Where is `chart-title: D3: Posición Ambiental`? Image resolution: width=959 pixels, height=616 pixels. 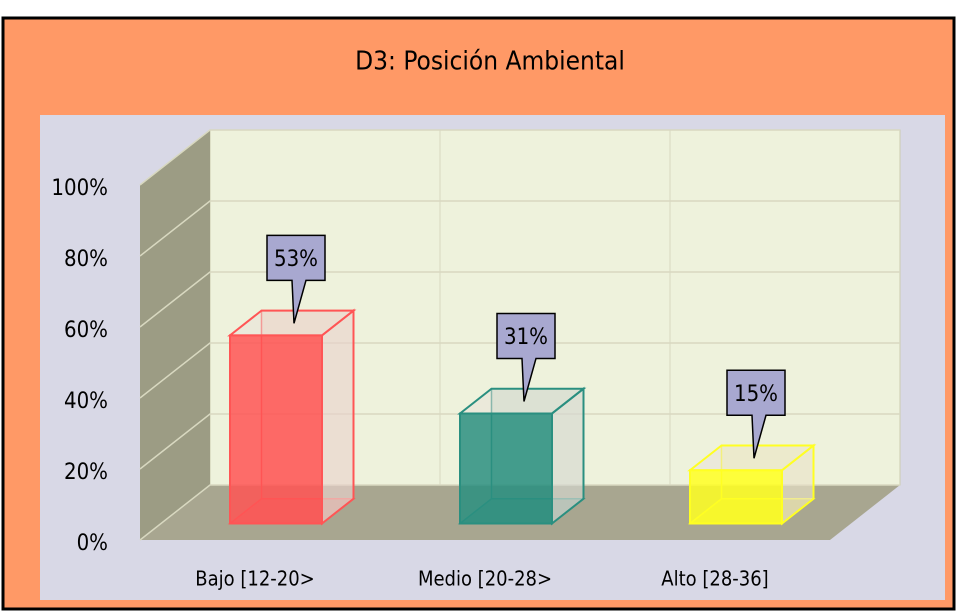 chart-title: D3: Posición Ambiental is located at coordinates (490, 62).